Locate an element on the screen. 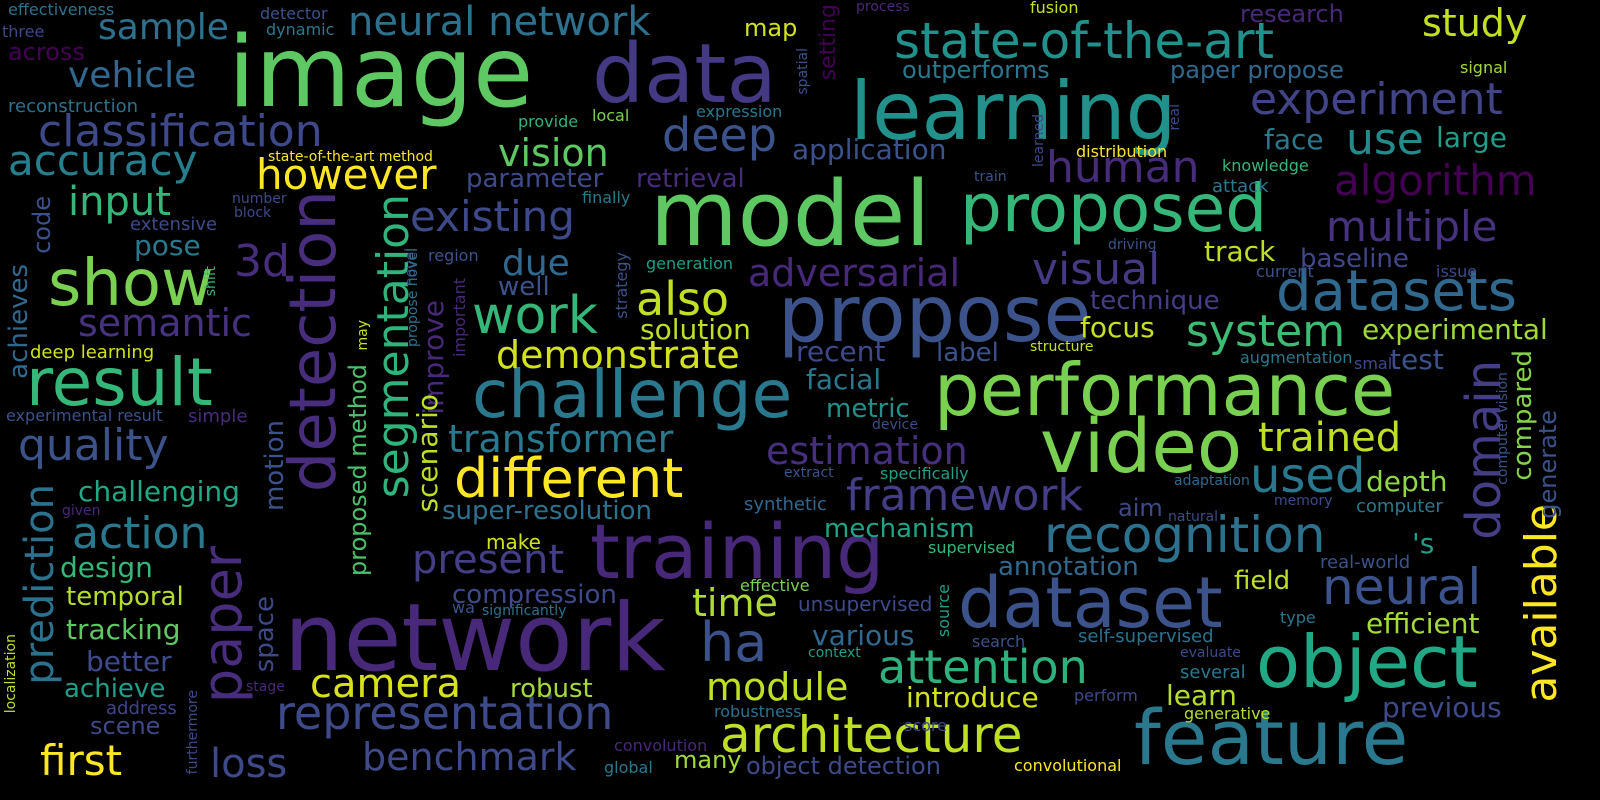 Image resolution: width=1600 pixels, height=800 pixels. word-performance: performance is located at coordinates (1165, 390).